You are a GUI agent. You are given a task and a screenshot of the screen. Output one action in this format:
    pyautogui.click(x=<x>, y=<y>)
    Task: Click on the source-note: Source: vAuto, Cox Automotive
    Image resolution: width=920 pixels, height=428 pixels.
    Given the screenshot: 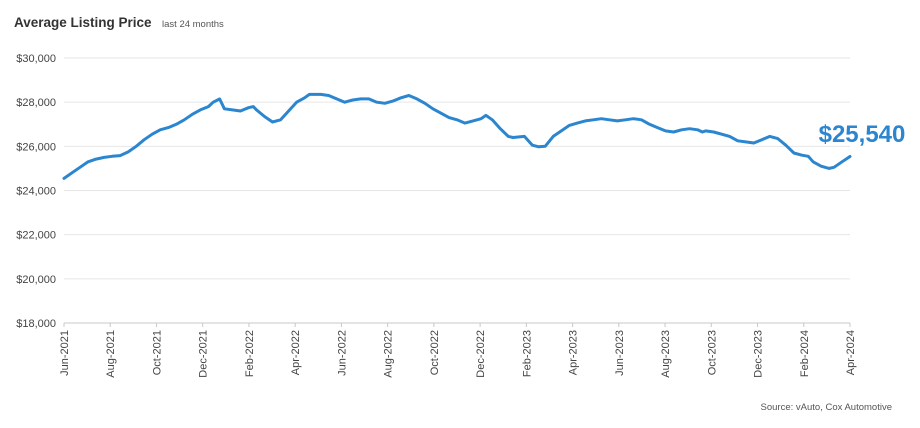 What is the action you would take?
    pyautogui.click(x=826, y=407)
    